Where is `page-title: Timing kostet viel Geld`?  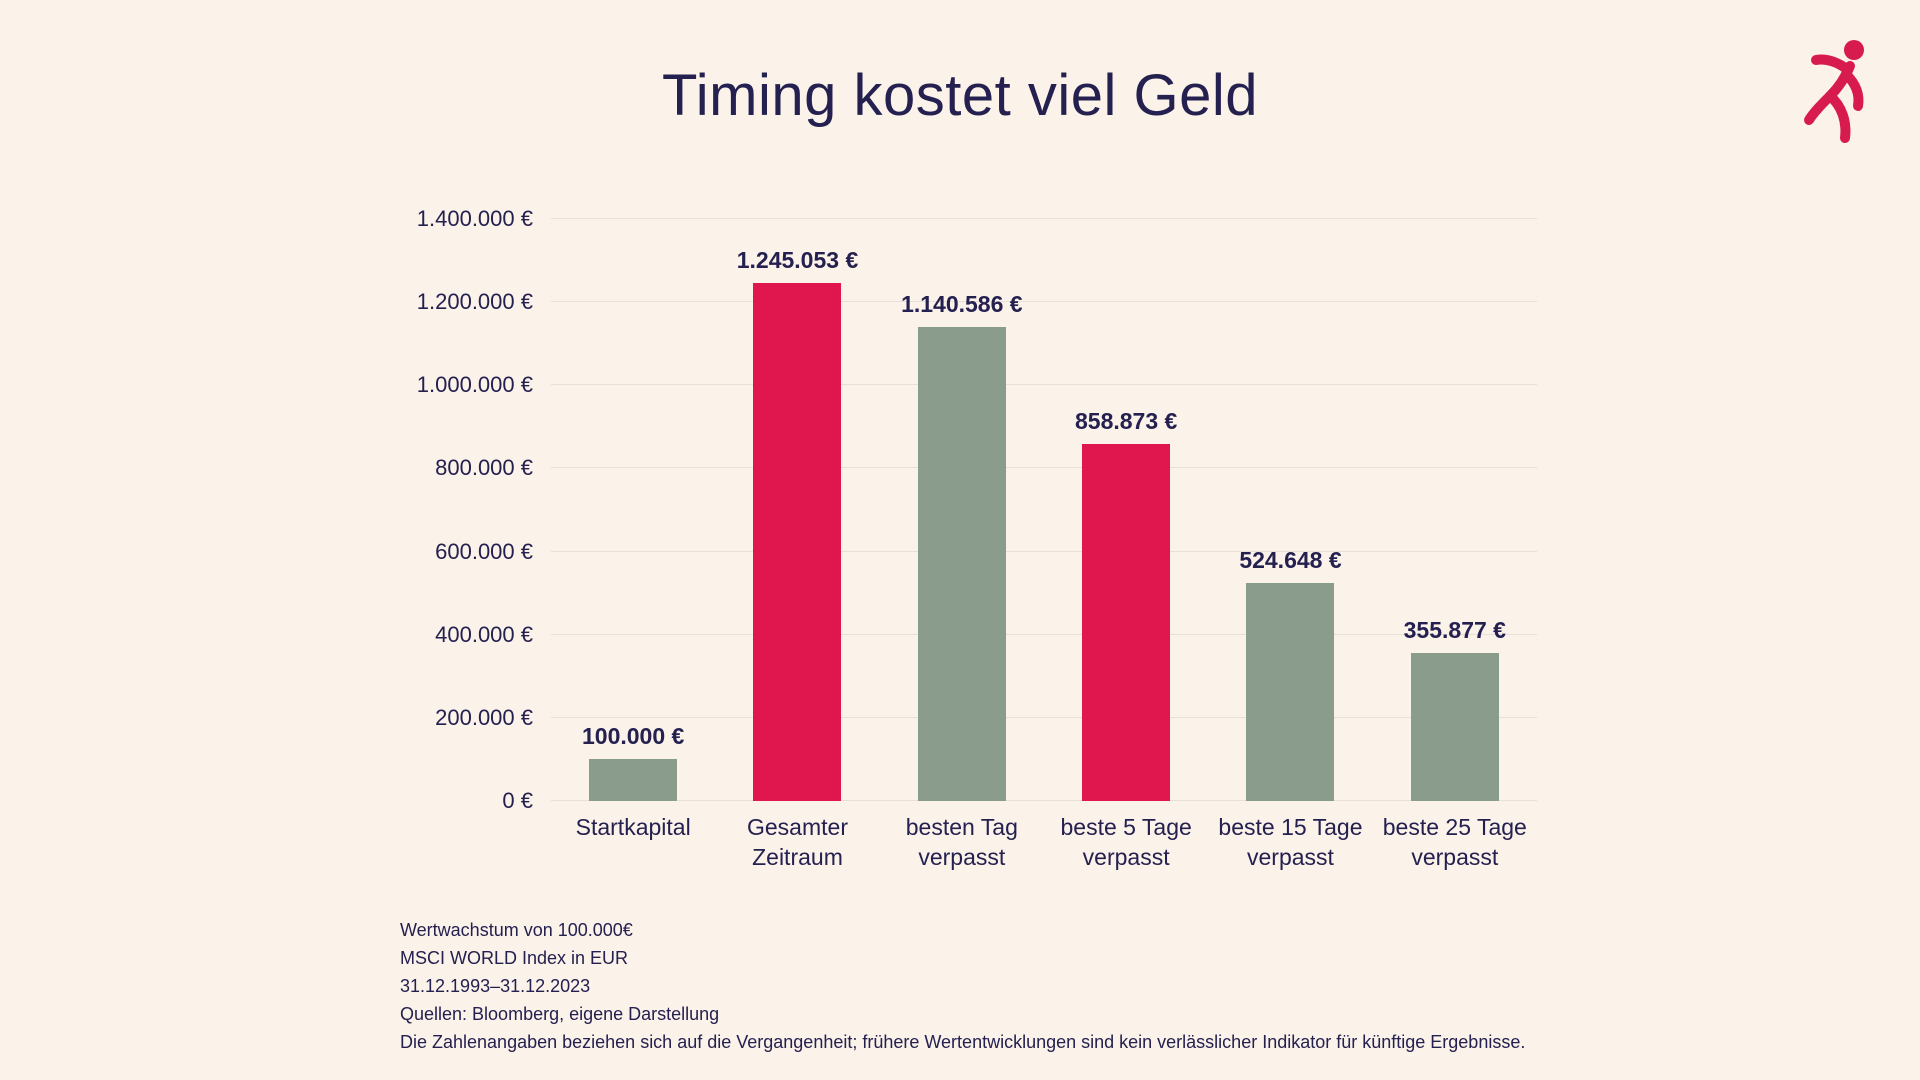 page-title: Timing kostet viel Geld is located at coordinates (959, 95).